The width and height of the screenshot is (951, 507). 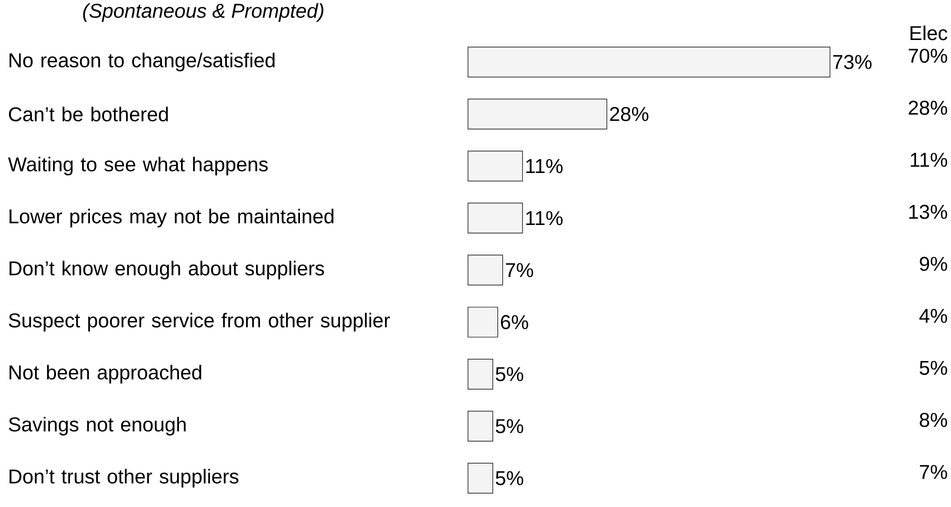 What do you see at coordinates (203, 12) in the screenshot?
I see `text: (Spontaneous & Prompted)` at bounding box center [203, 12].